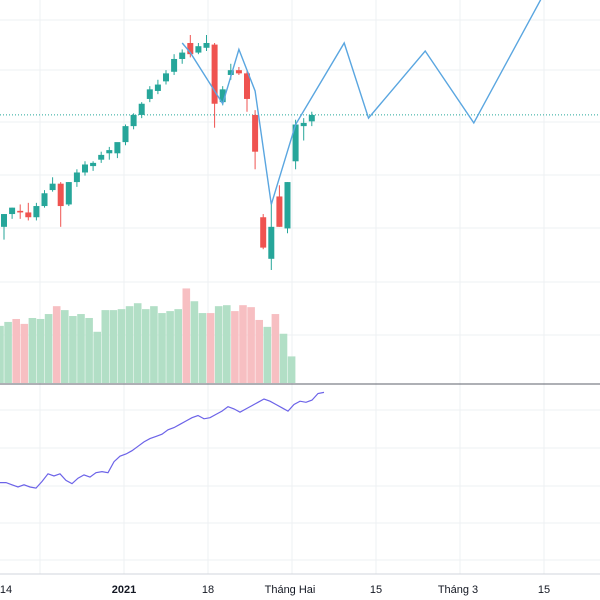  Describe the element at coordinates (124, 590) in the screenshot. I see `x-tick-label: 2021` at that location.